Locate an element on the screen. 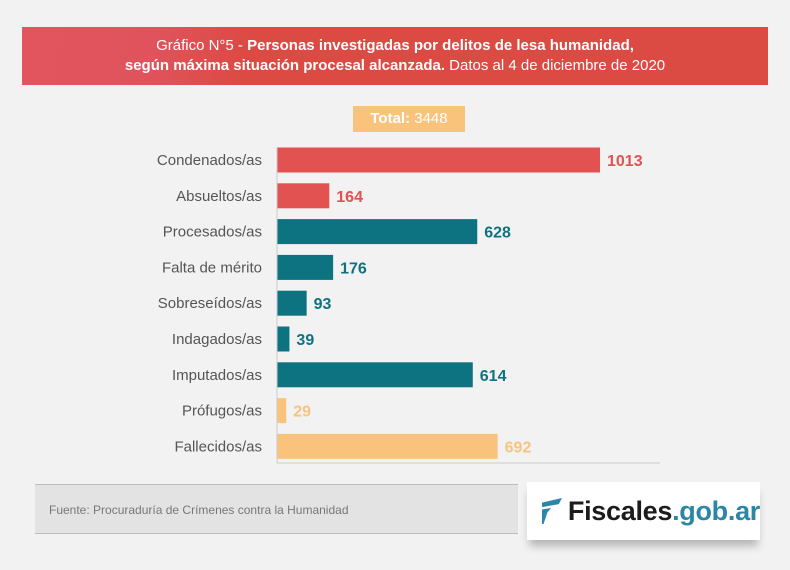 The width and height of the screenshot is (790, 570). data-label: 29 is located at coordinates (302, 412).